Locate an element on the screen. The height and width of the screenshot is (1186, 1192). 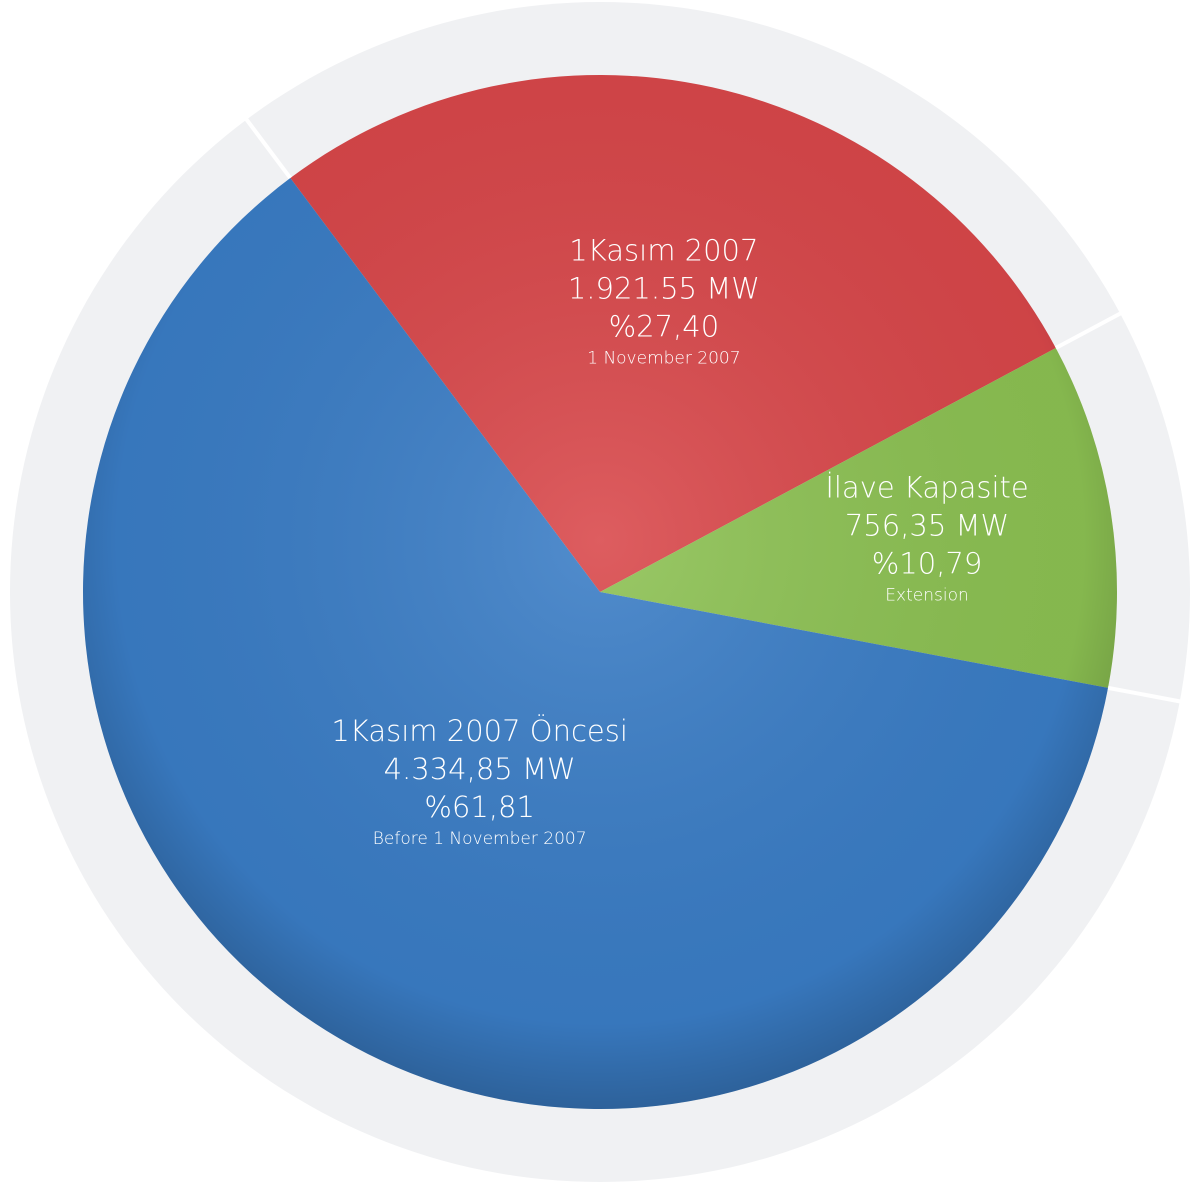
slice-subtitle: Before 1 November 2007 is located at coordinates (480, 839).